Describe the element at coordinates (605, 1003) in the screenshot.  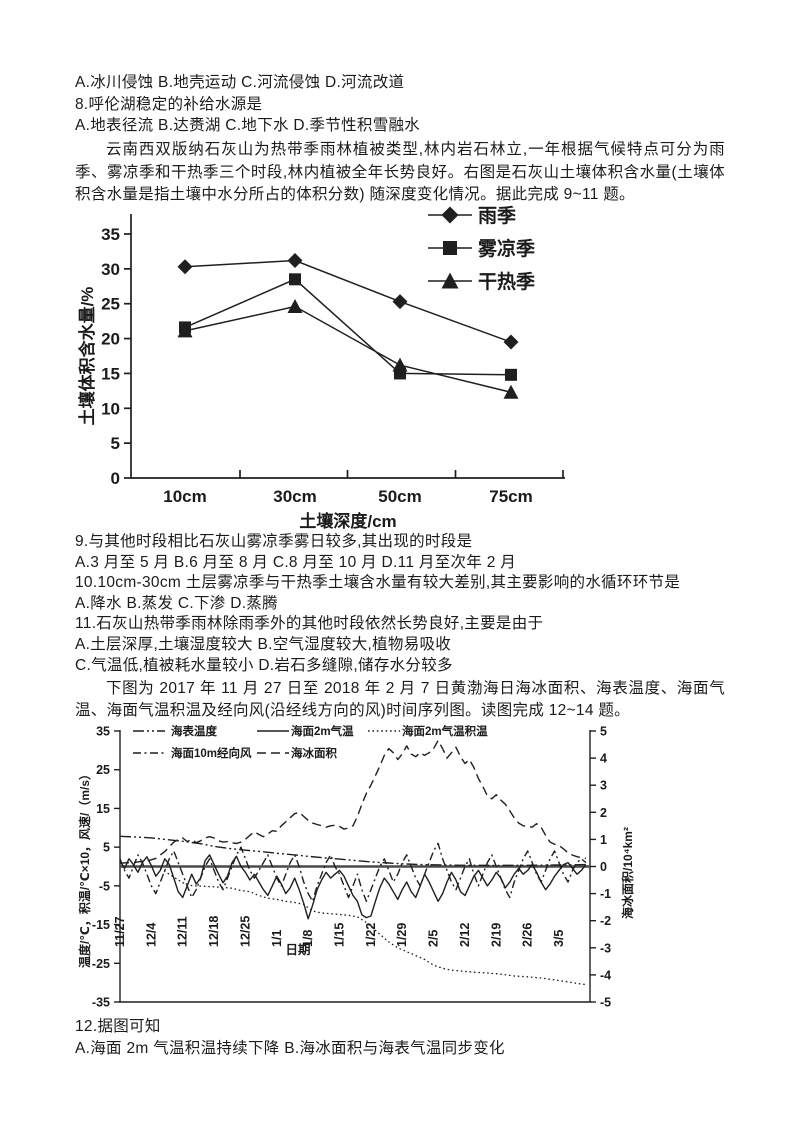
I see `right-y-tick: -5` at that location.